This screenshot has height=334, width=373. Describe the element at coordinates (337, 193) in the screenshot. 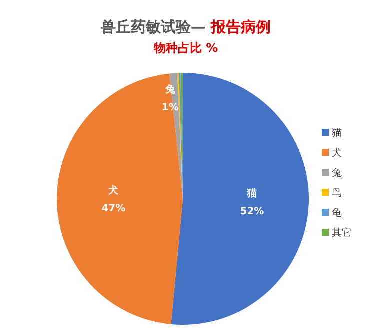

I see `legend-label: 鸟` at that location.